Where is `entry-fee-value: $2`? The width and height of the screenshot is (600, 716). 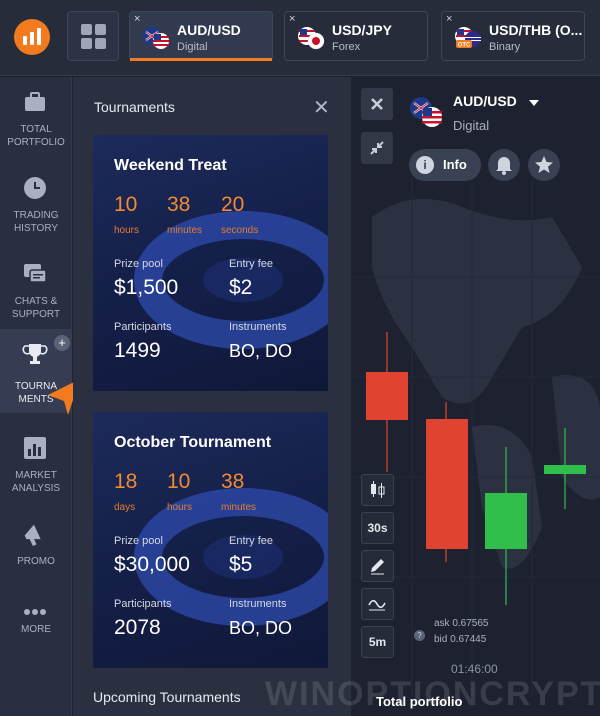 entry-fee-value: $2 is located at coordinates (241, 287).